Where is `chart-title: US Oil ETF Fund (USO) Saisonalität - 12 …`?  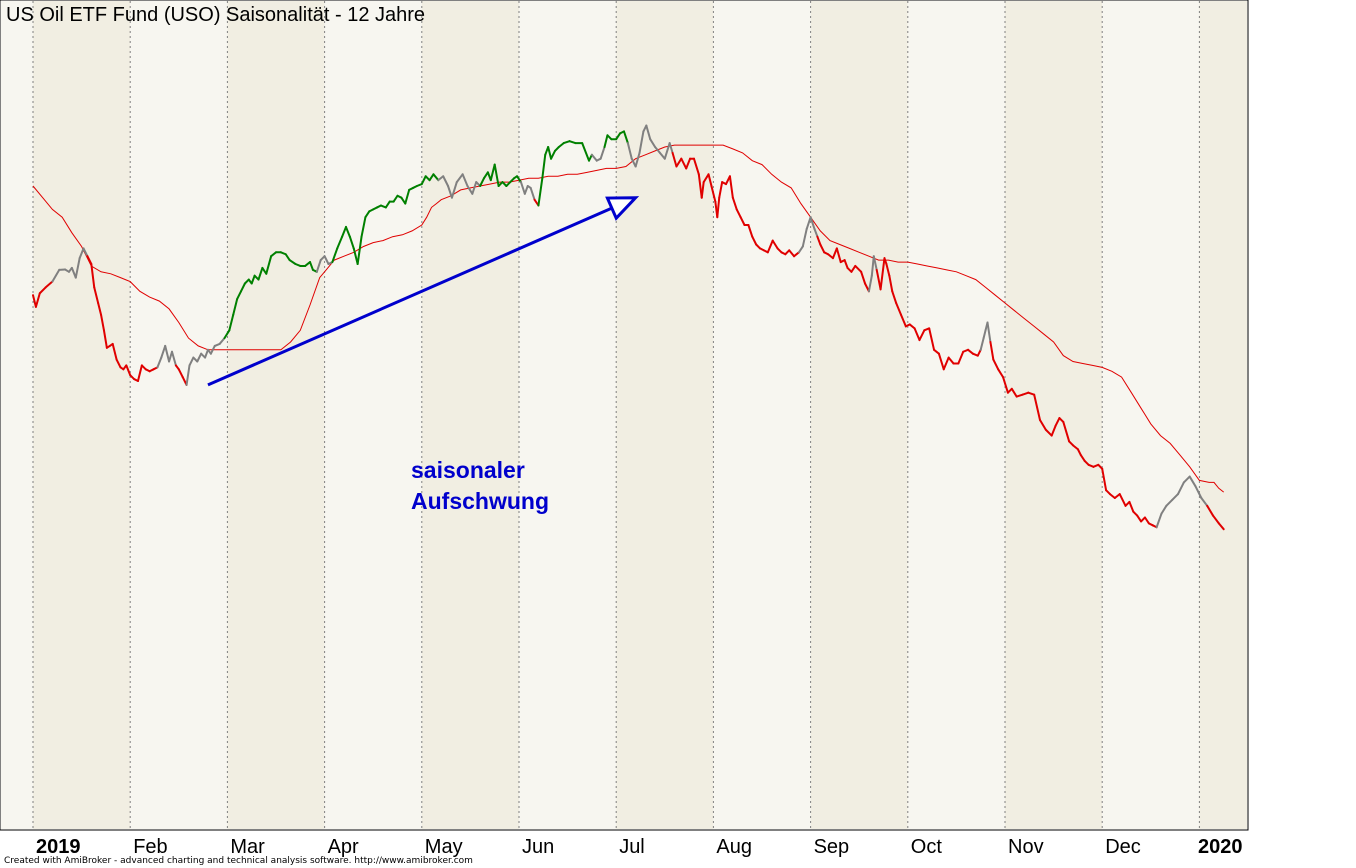
chart-title: US Oil ETF Fund (USO) Saisonalität - 12 … is located at coordinates (215, 15).